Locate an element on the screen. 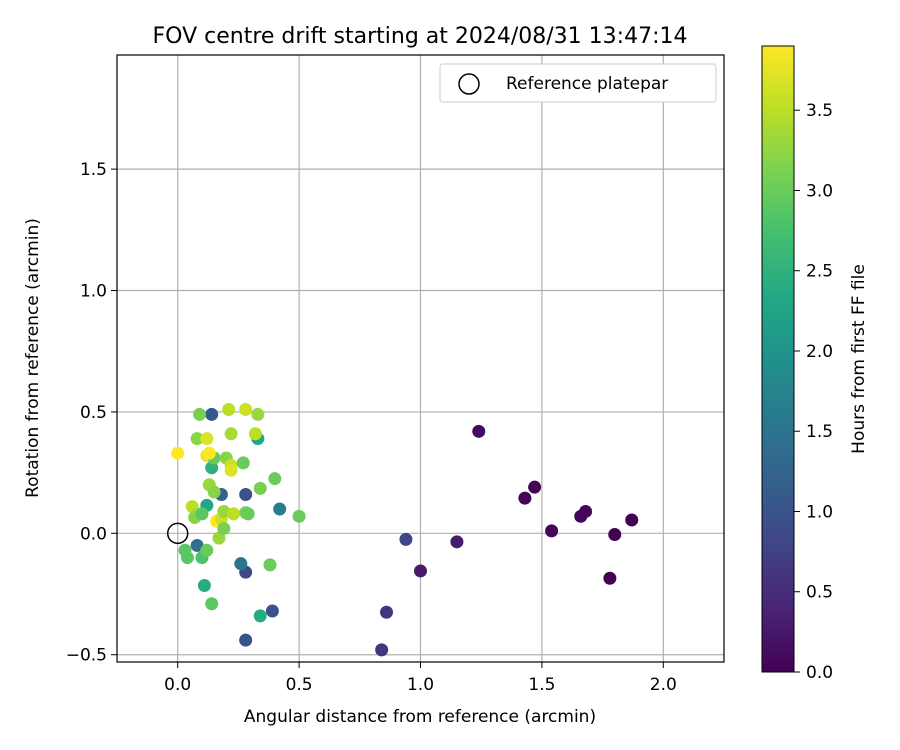  y-tick-label: 0.0 is located at coordinates (93, 534).